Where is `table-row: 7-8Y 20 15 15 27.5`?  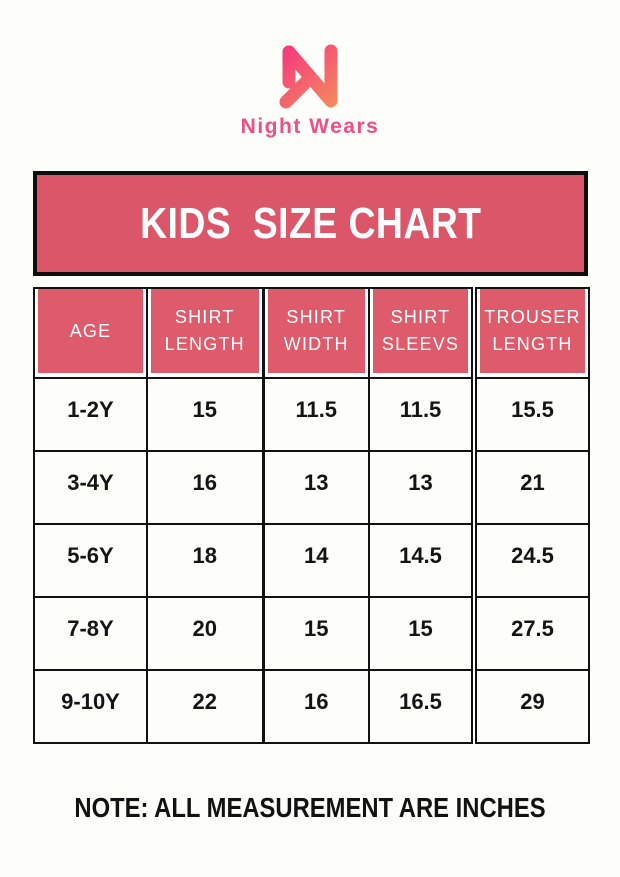 table-row: 7-8Y 20 15 15 27.5 is located at coordinates (311, 633).